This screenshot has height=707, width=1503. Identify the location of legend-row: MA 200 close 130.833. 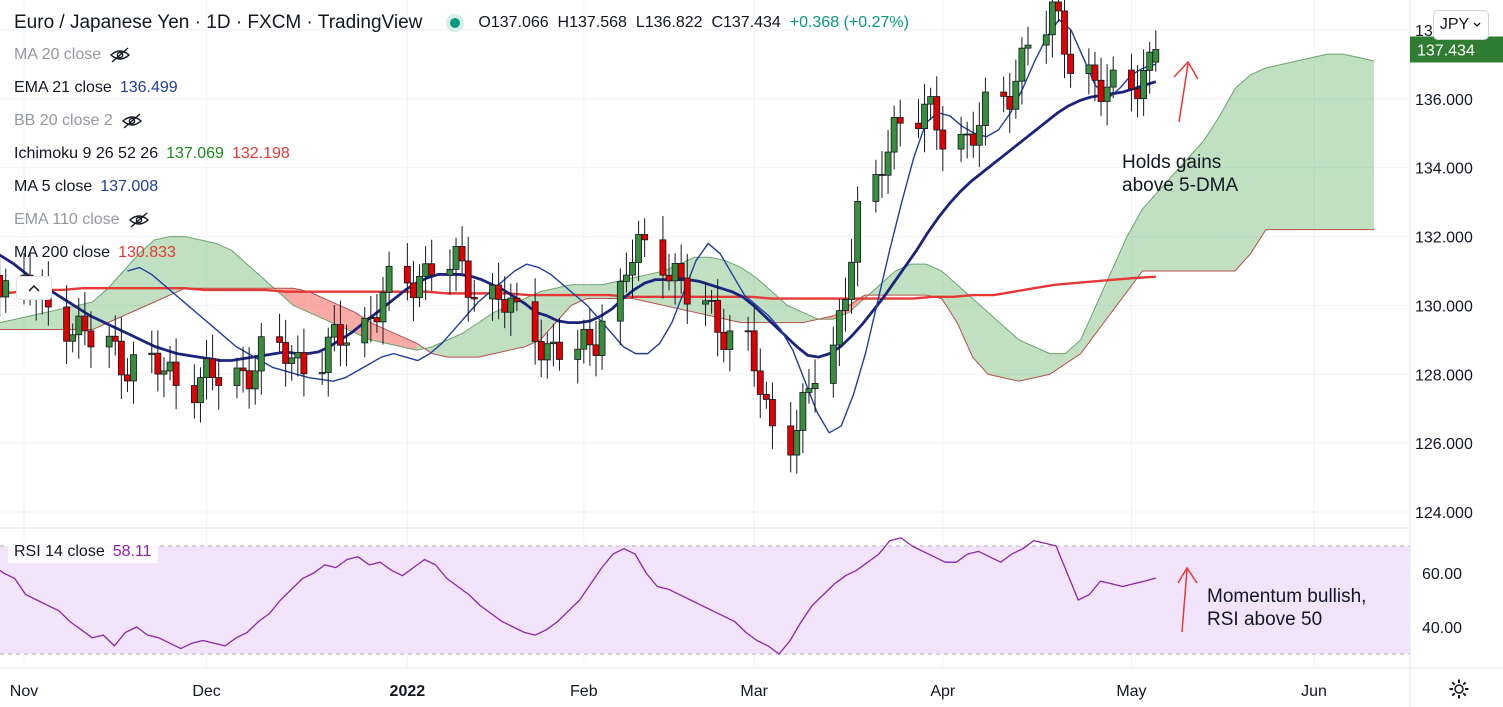
(95, 253).